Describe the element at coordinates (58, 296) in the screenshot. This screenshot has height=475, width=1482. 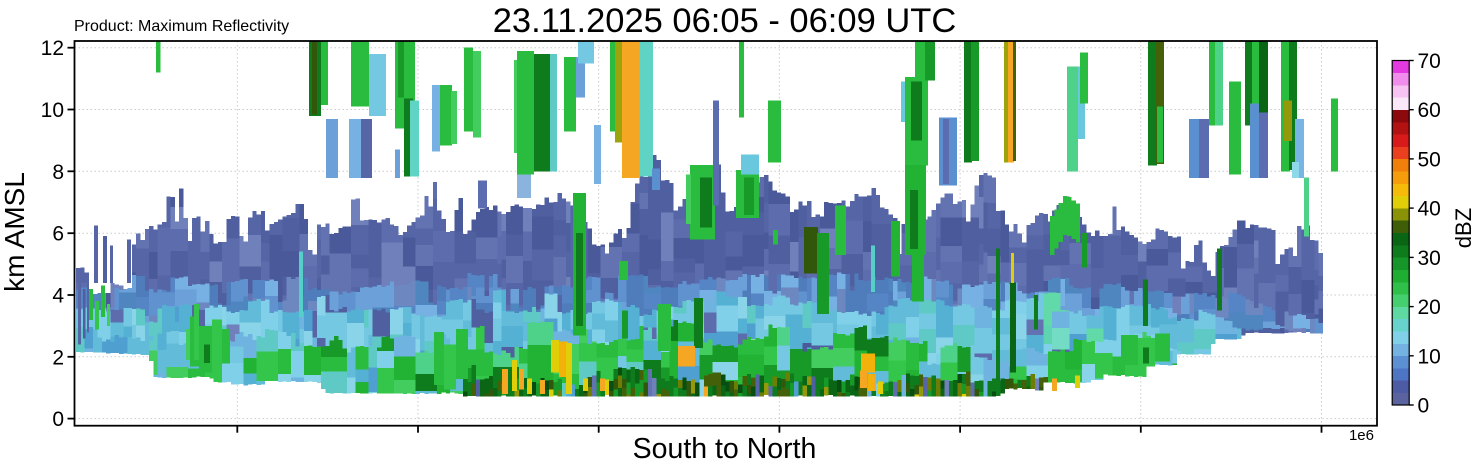
I see `svg-text: 4` at that location.